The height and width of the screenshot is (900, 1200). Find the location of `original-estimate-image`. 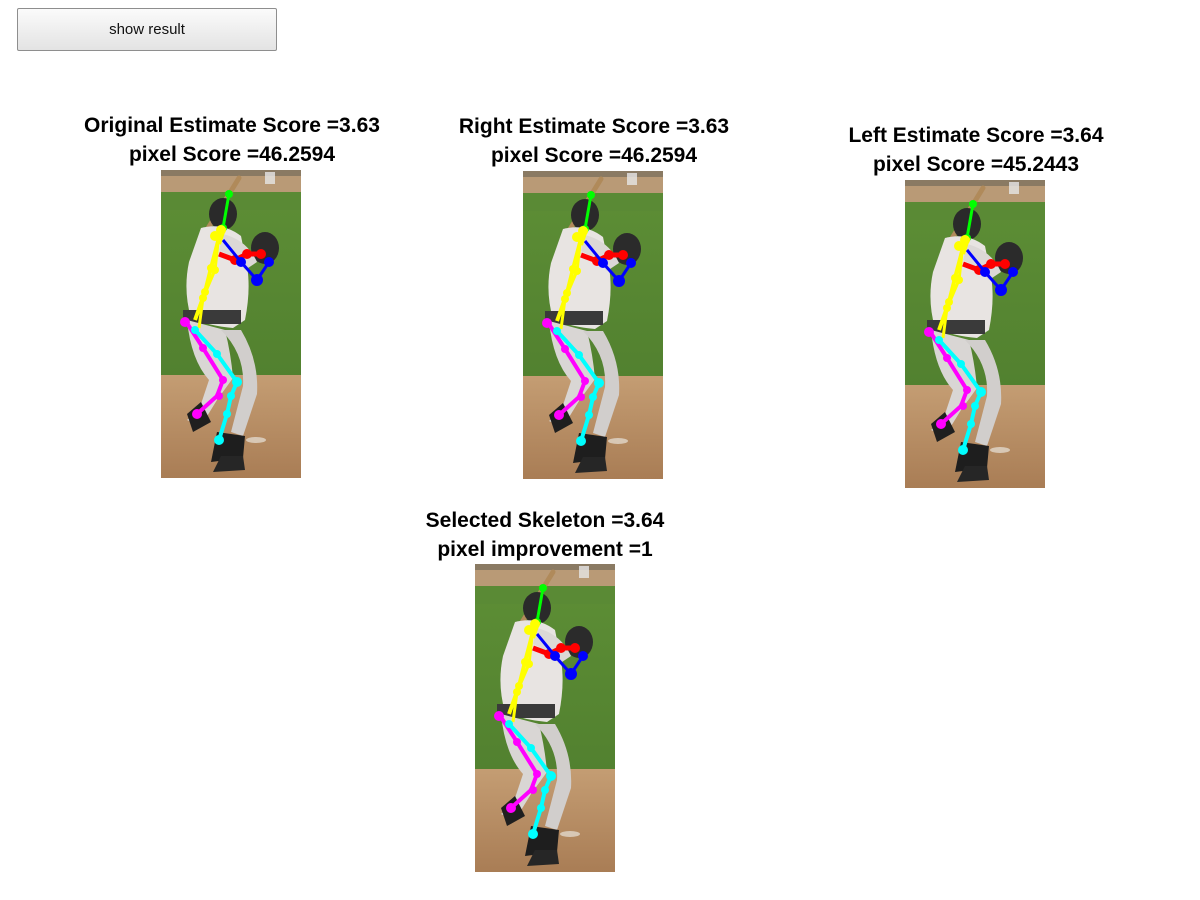

original-estimate-image is located at coordinates (231, 324).